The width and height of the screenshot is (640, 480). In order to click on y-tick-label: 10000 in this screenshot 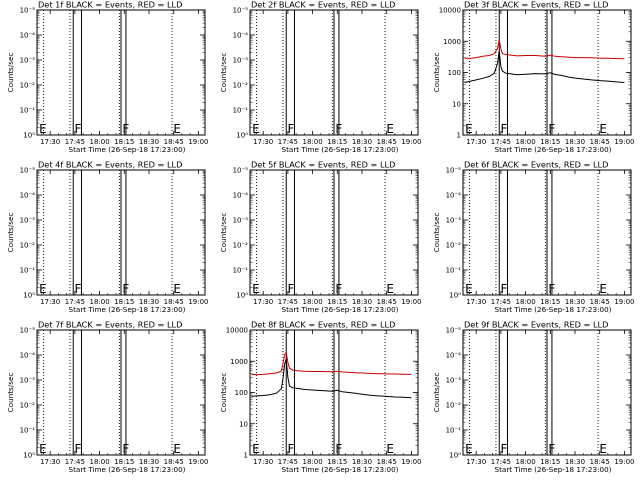, I will do `click(237, 331)`.